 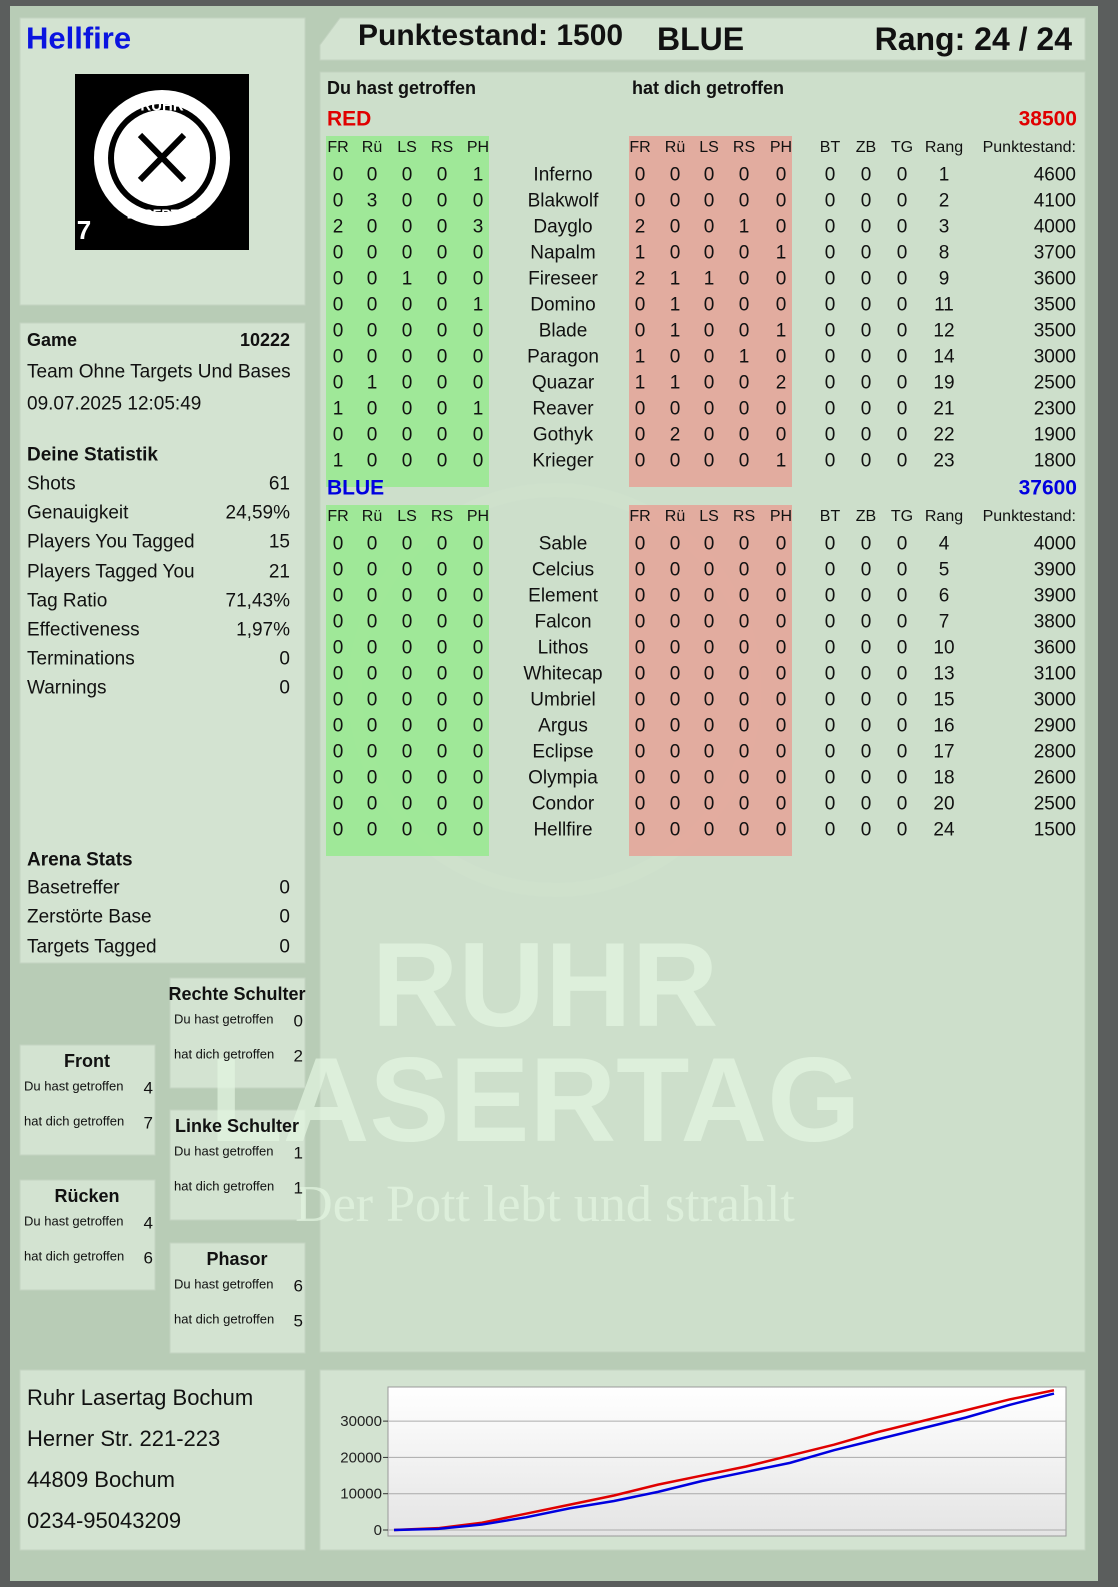 I want to click on player-cell: Dayglo, so click(x=563, y=227).